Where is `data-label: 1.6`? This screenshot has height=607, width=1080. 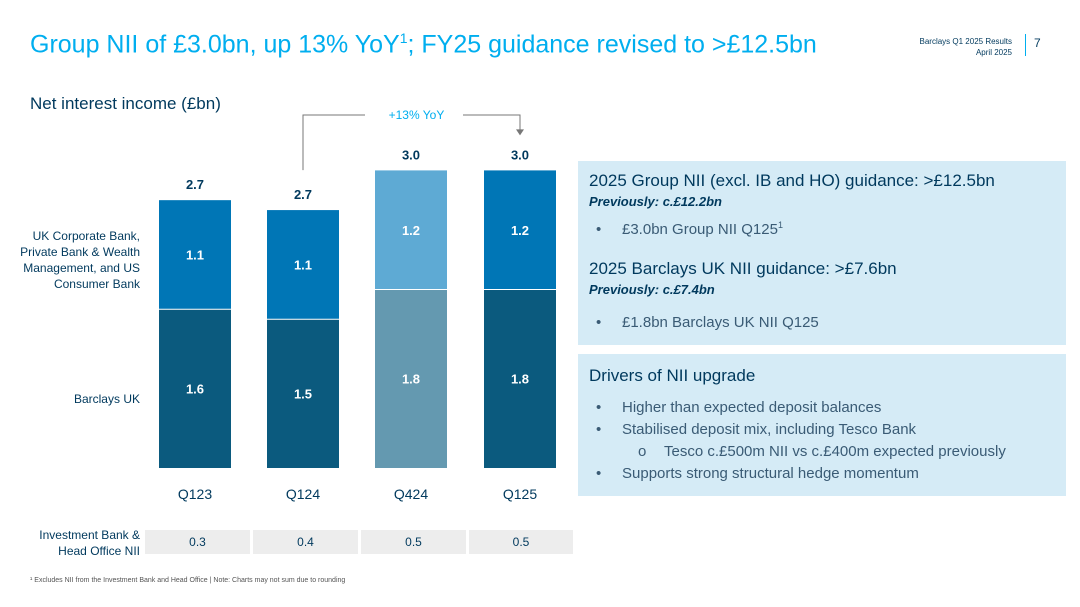 data-label: 1.6 is located at coordinates (195, 389).